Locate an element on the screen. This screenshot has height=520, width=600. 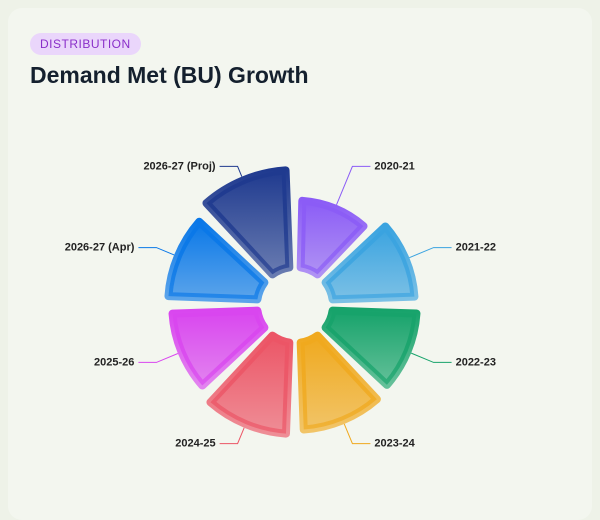
segment-label: 2023-24 is located at coordinates (394, 443).